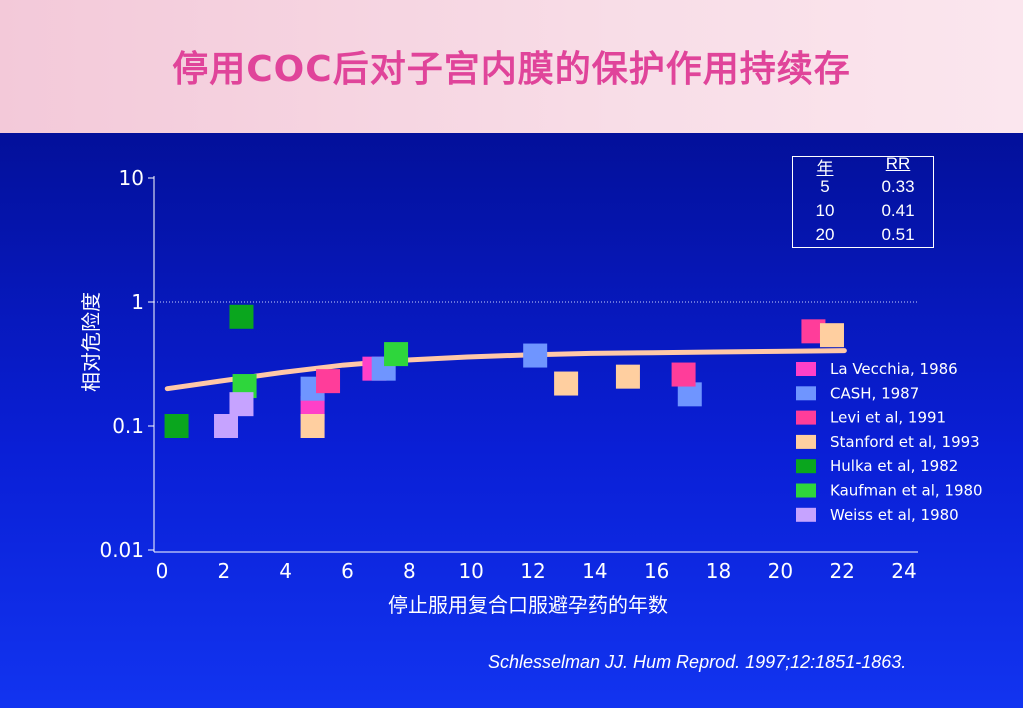 Image resolution: width=1023 pixels, height=708 pixels. I want to click on legend-label: Stanford et al, 1993, so click(905, 442).